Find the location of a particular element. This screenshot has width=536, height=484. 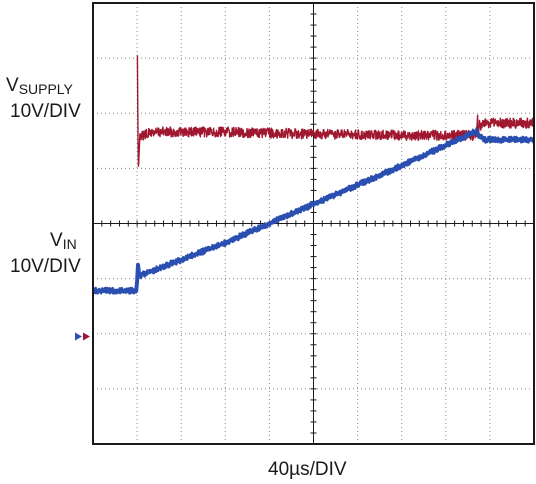

ground-markers is located at coordinates (82, 336).